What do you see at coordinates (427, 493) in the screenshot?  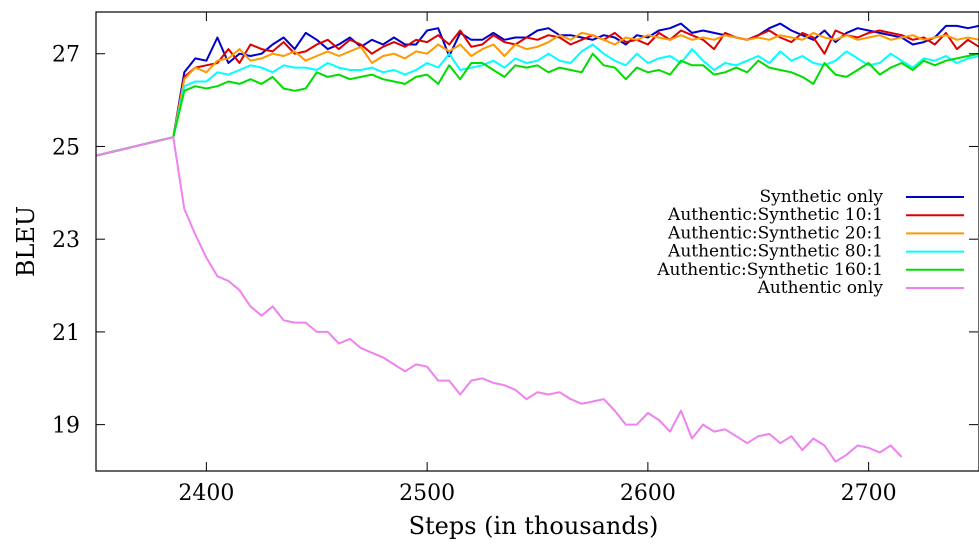 I see `x-tick-label: 2500` at bounding box center [427, 493].